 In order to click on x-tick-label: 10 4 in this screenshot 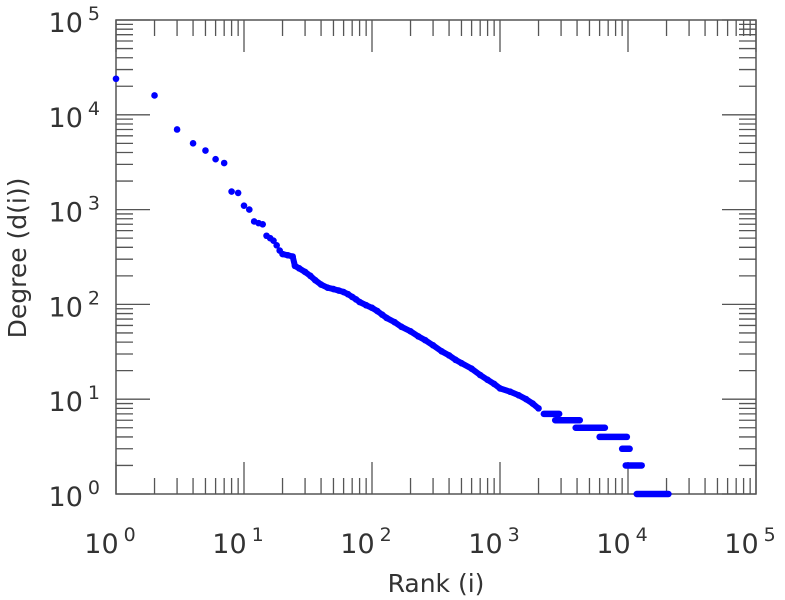, I will do `click(621, 542)`.